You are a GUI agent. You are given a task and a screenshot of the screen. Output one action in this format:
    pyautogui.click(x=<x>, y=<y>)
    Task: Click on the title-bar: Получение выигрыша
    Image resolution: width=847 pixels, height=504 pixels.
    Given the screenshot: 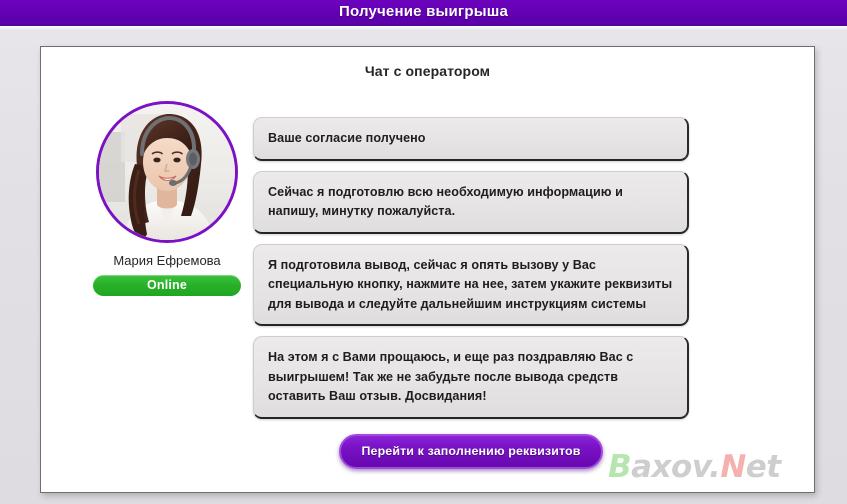 What is the action you would take?
    pyautogui.click(x=423, y=13)
    